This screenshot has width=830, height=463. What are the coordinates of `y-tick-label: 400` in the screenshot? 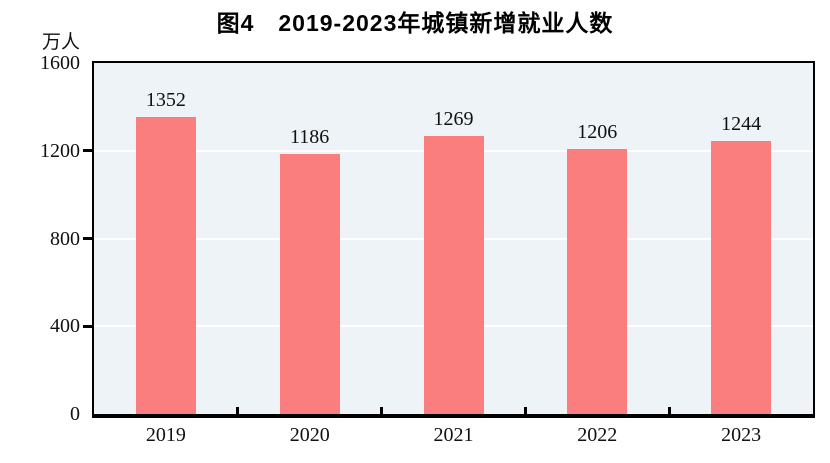 It's located at (65, 326).